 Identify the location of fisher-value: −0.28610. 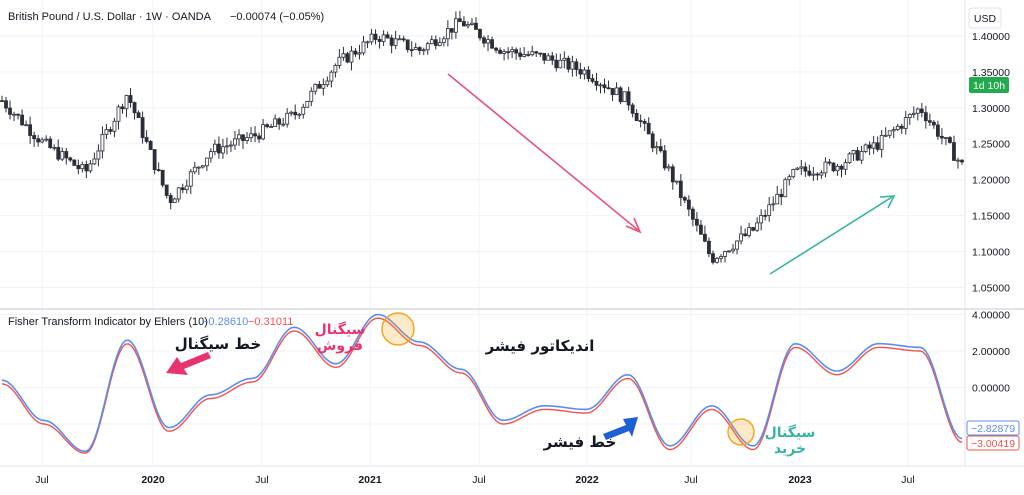
(225, 322).